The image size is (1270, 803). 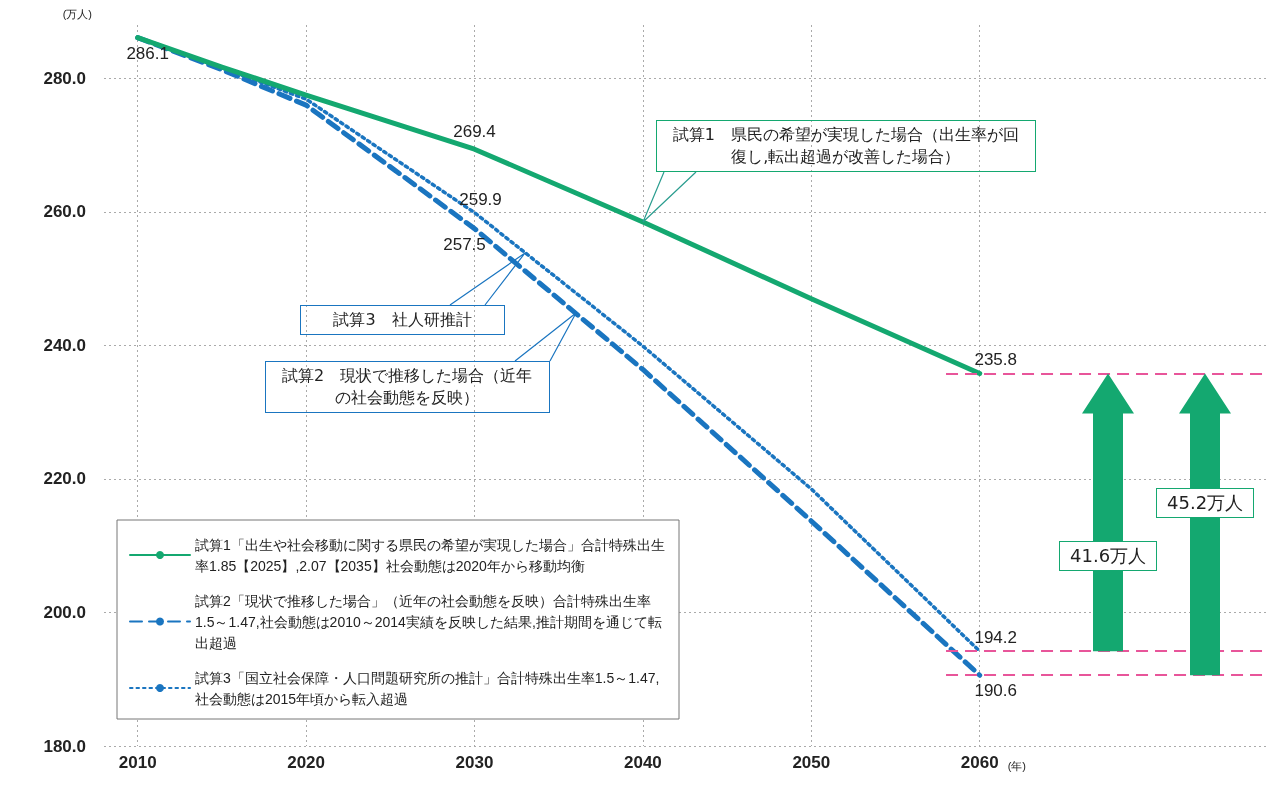 What do you see at coordinates (995, 360) in the screenshot?
I see `data-label: 235.8` at bounding box center [995, 360].